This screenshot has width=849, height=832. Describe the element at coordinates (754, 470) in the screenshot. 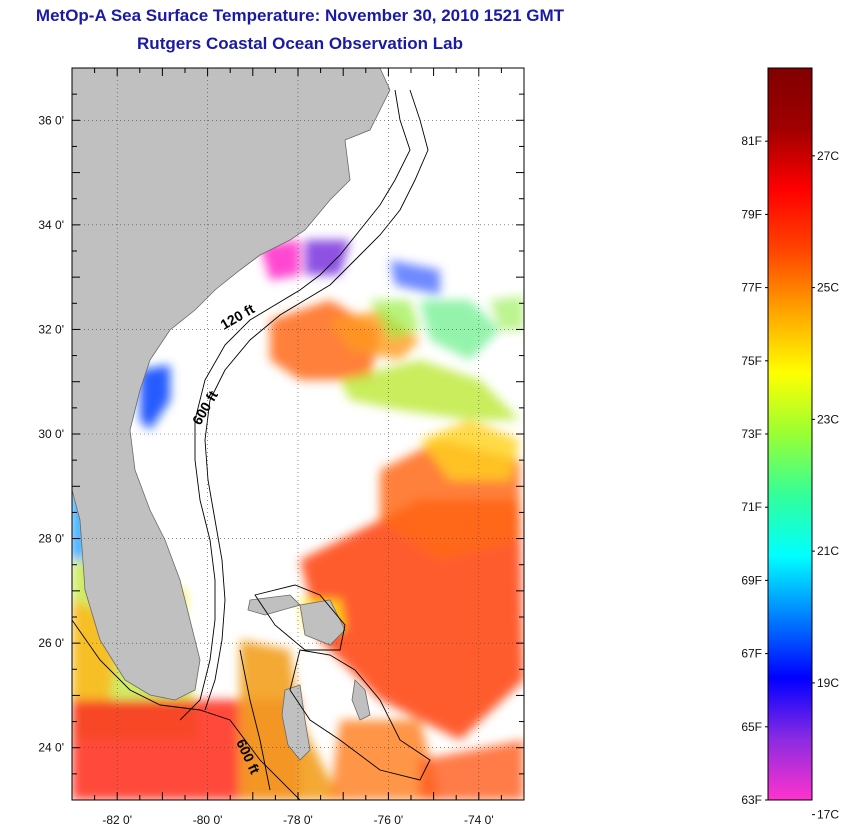

I see `colorbar-fahrenheit-labels: 81F 79F 77F 75F 73F 71F 69F 67F 65F 63F` at that location.